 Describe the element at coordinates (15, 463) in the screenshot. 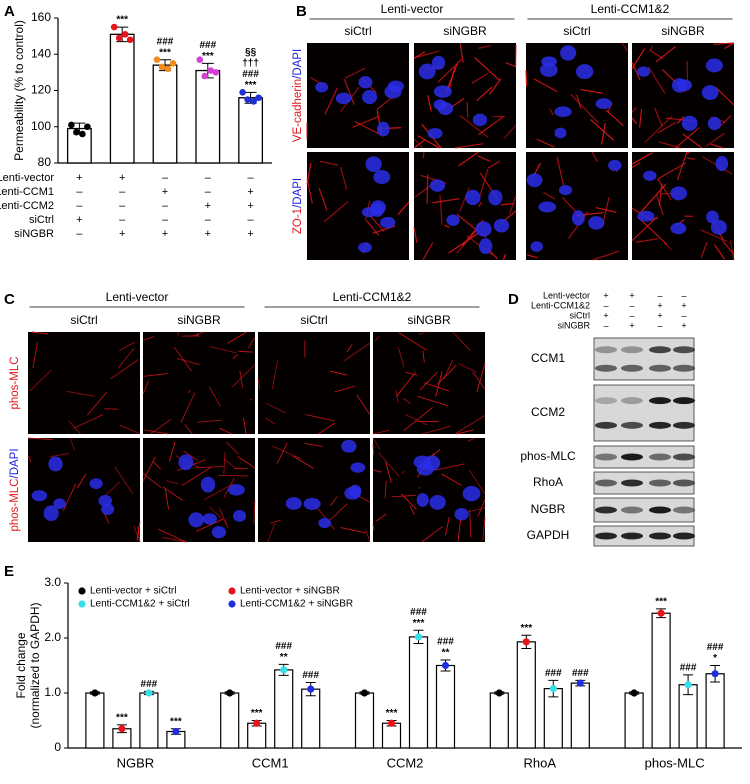

I see `row-label-part: /DAPI` at that location.